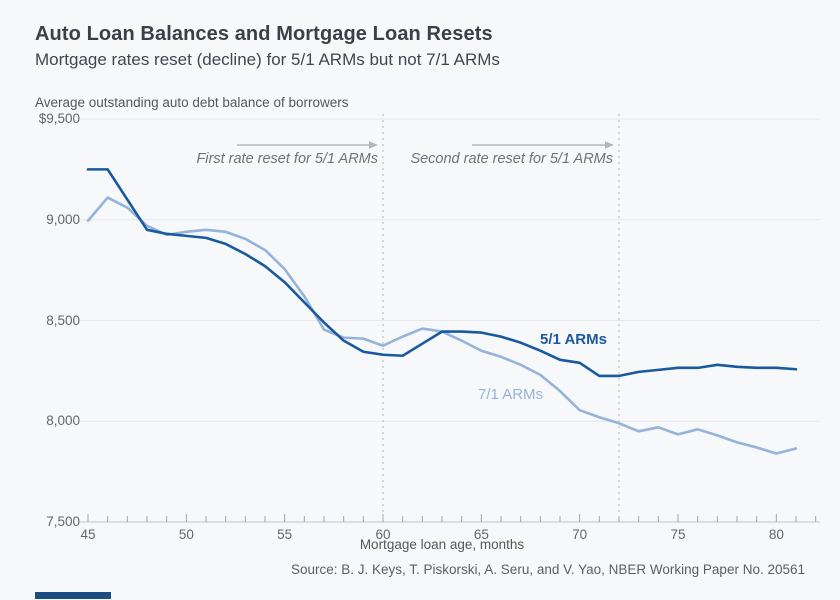  I want to click on x-tick-label: 70, so click(580, 534).